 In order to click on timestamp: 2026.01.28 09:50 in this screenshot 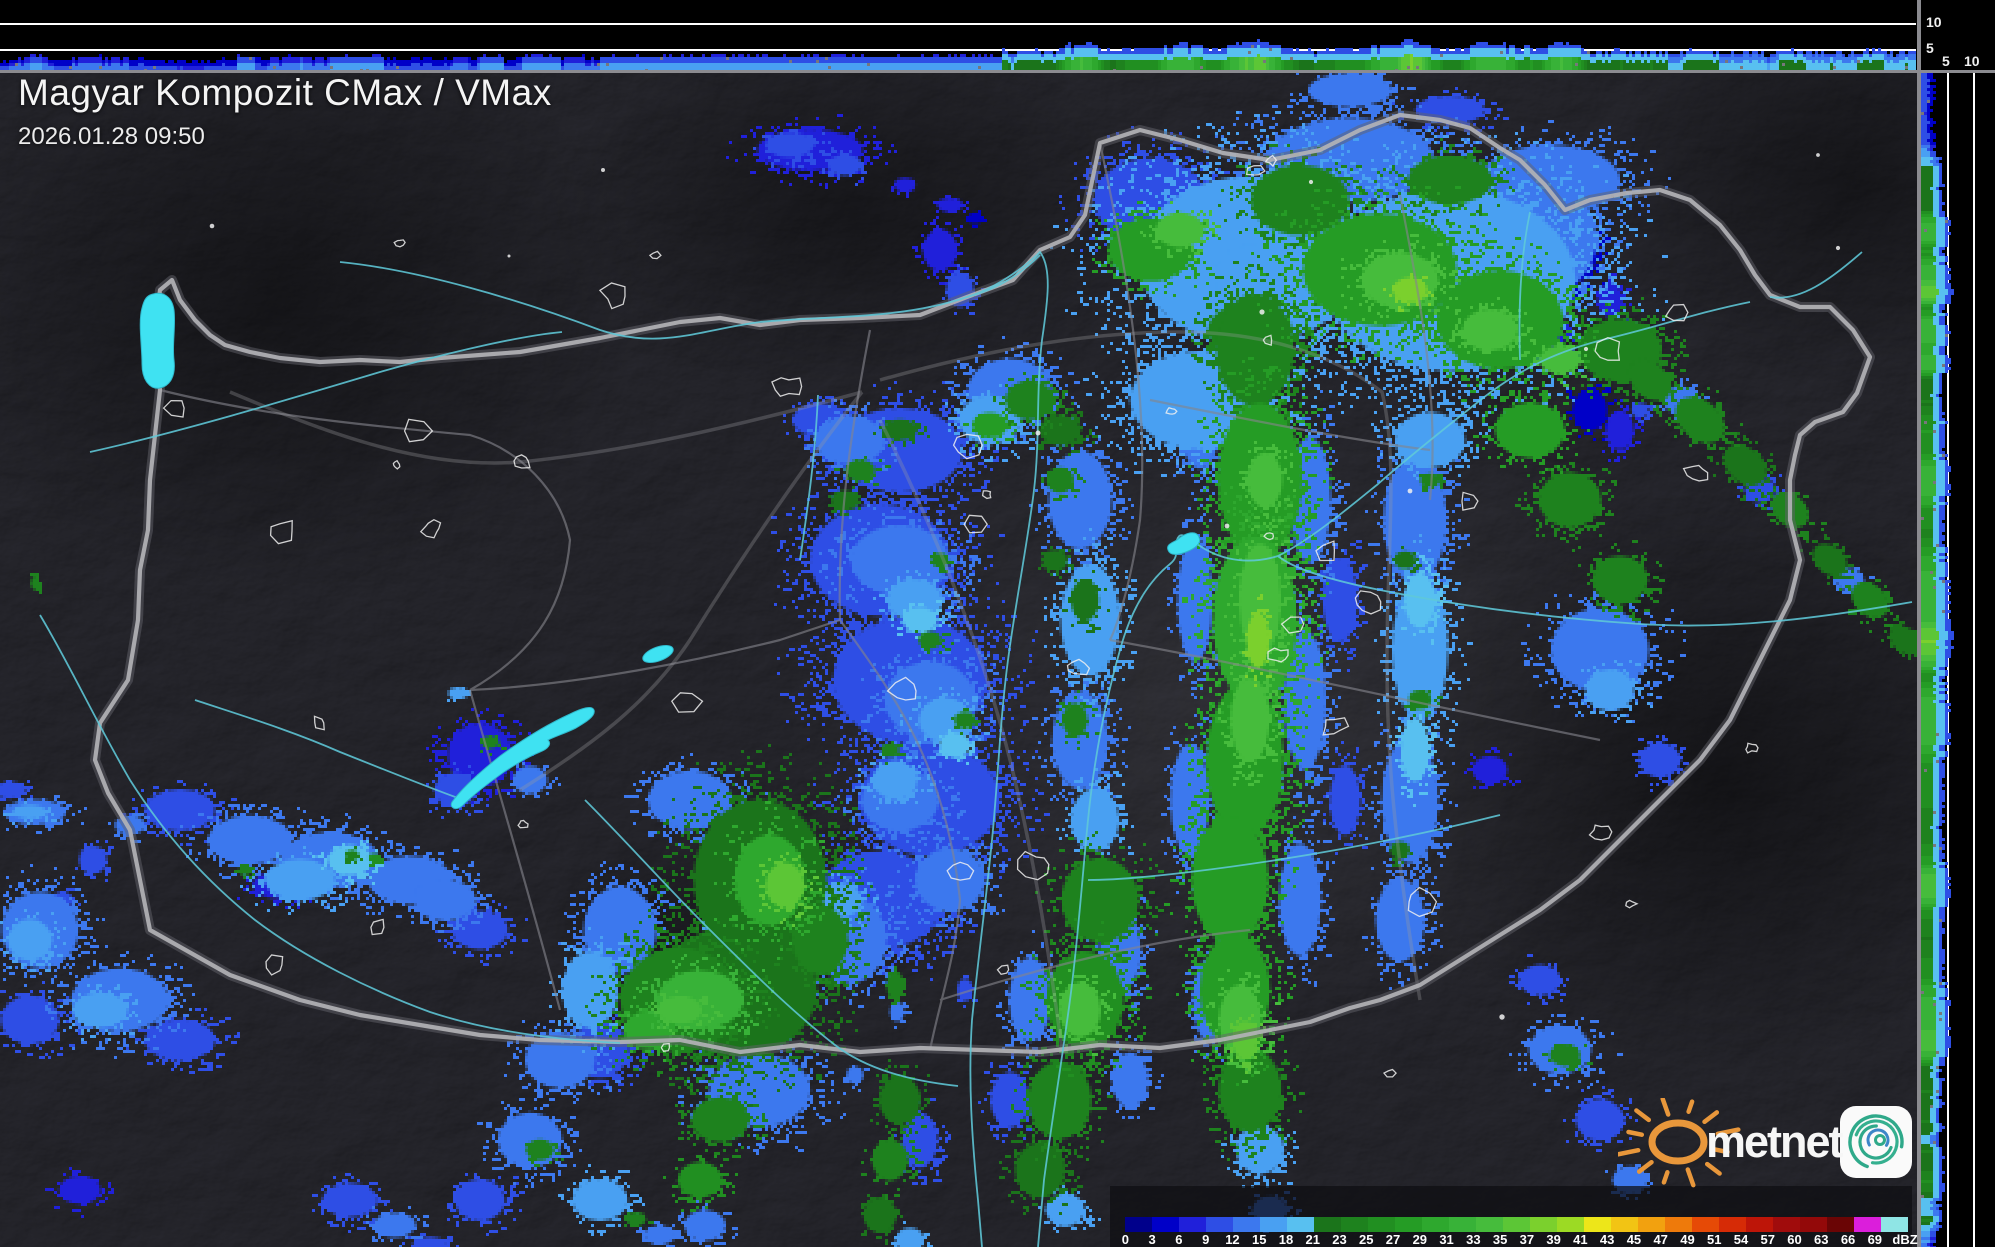, I will do `click(111, 136)`.